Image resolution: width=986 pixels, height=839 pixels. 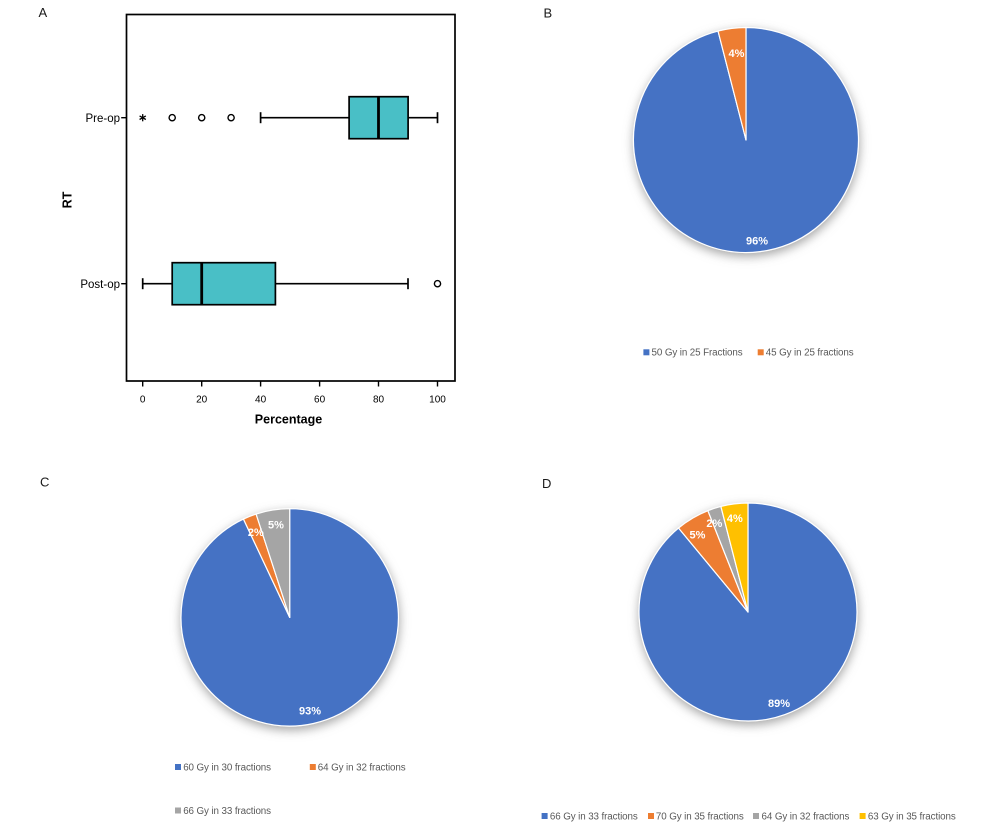 I want to click on svg-text: 0, so click(x=143, y=400).